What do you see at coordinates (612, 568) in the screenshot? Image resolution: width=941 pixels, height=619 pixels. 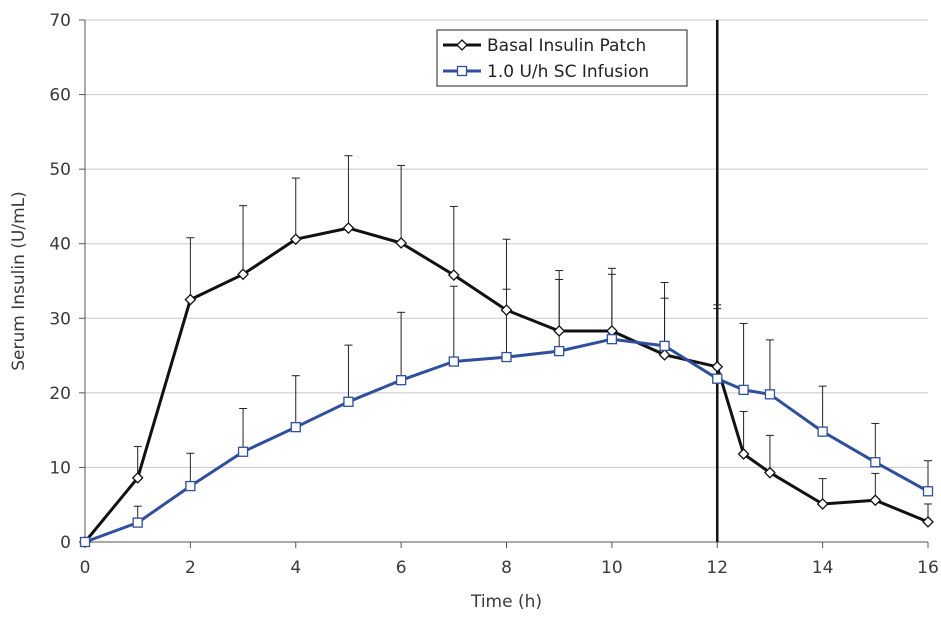 I see `x-tick-label-10: 10` at bounding box center [612, 568].